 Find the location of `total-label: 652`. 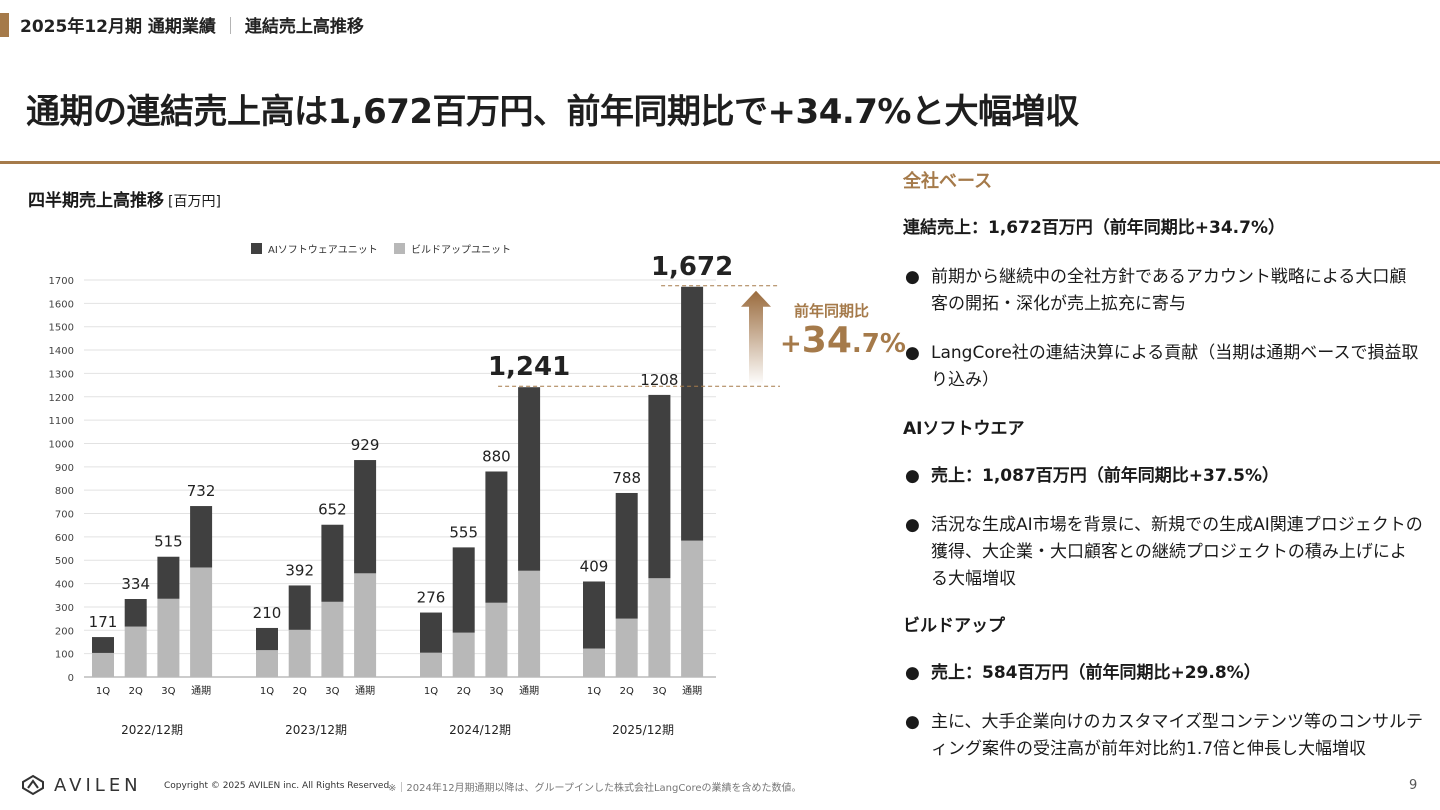

total-label: 652 is located at coordinates (332, 510).